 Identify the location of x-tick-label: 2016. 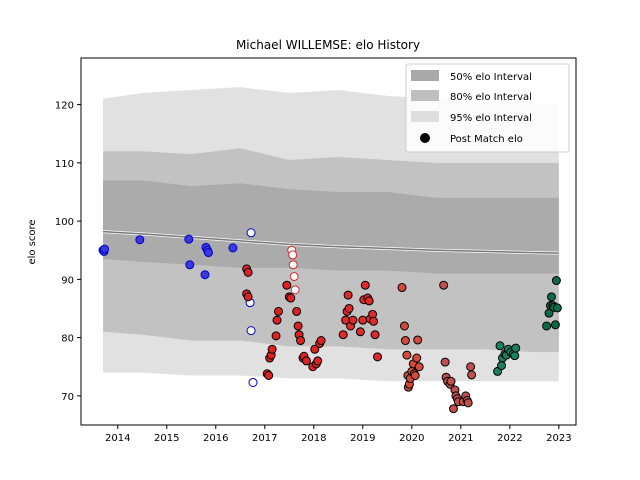
(215, 438).